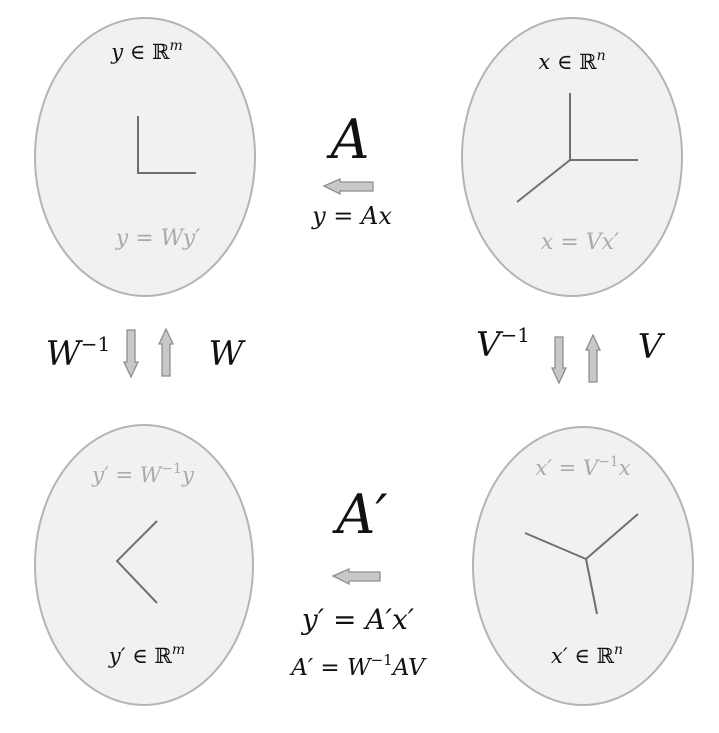 Image resolution: width=719 pixels, height=733 pixels. I want to click on space-x-prime-blob: x′ = V−1x x′ ∈ ℝn, so click(583, 566).